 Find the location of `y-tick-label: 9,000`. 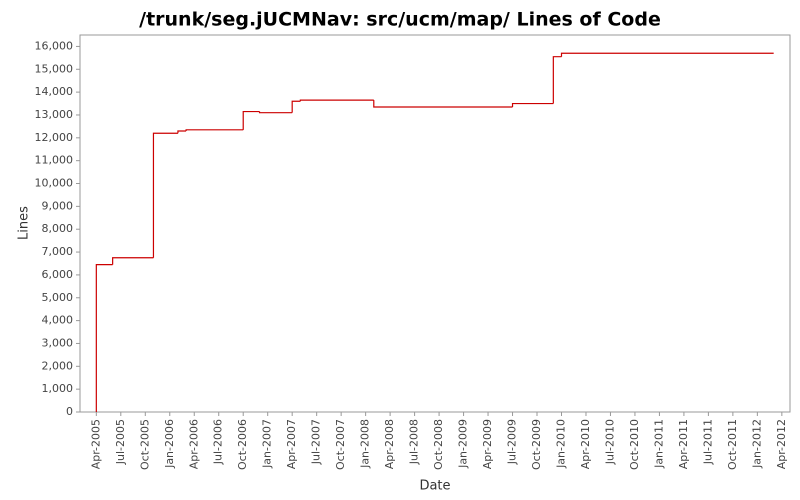

y-tick-label: 9,000 is located at coordinates (58, 205).